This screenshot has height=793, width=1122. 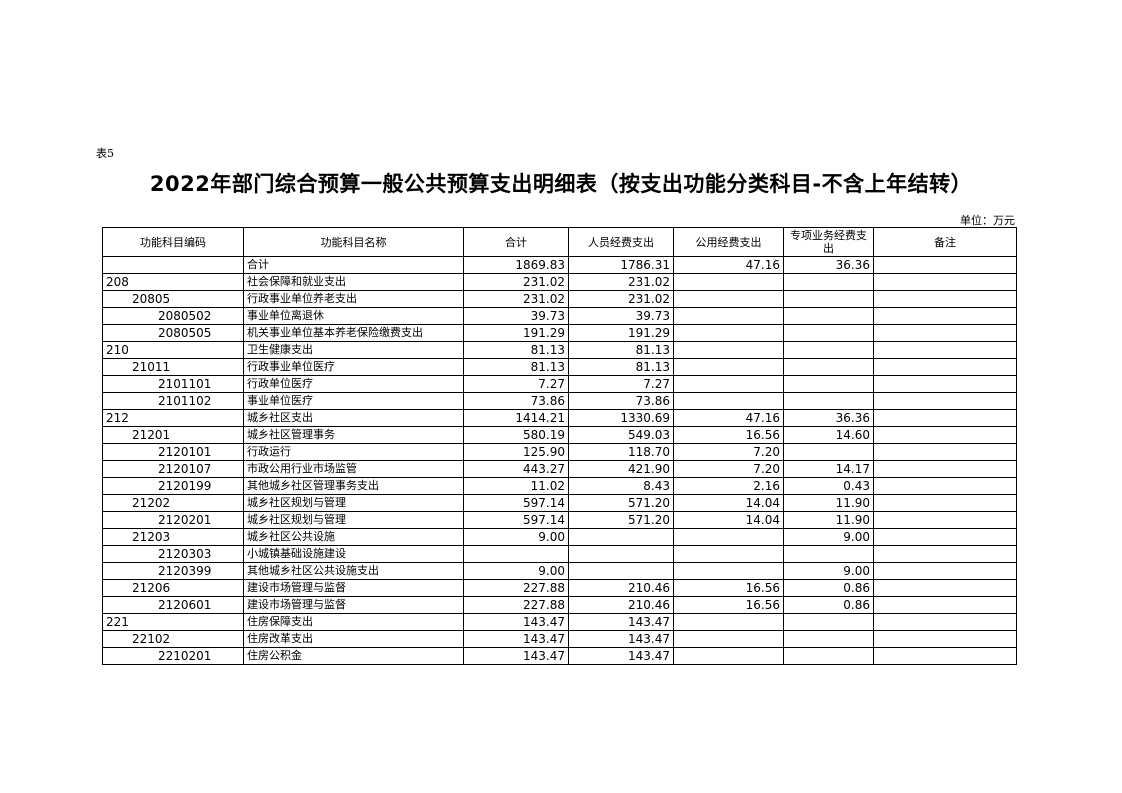 I want to click on cell-total: 11.02, so click(x=516, y=486).